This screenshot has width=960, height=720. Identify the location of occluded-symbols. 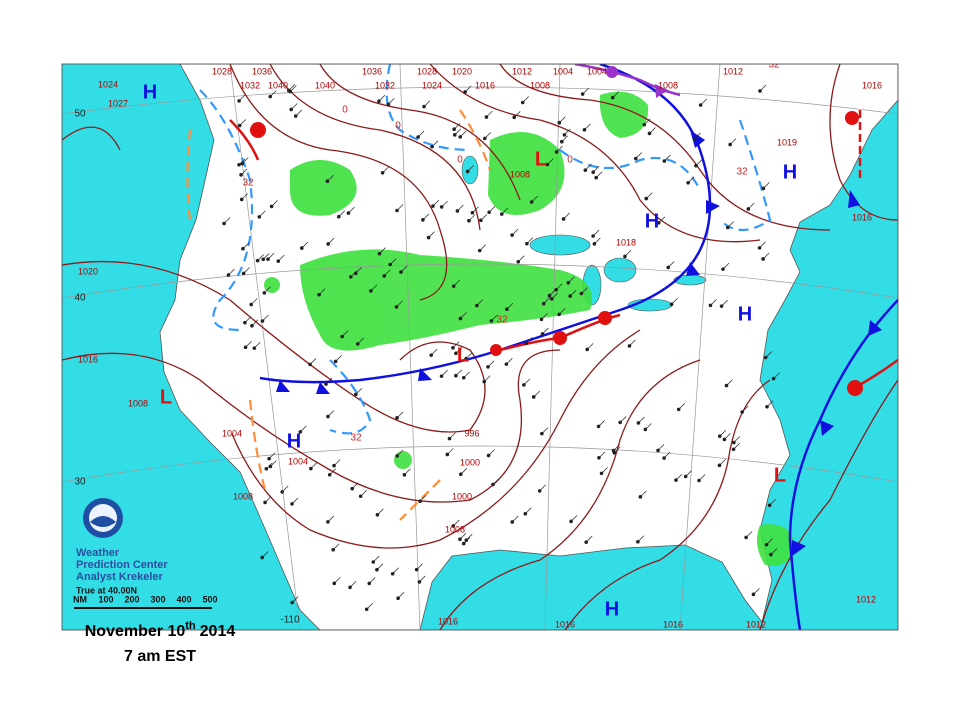
(637, 82).